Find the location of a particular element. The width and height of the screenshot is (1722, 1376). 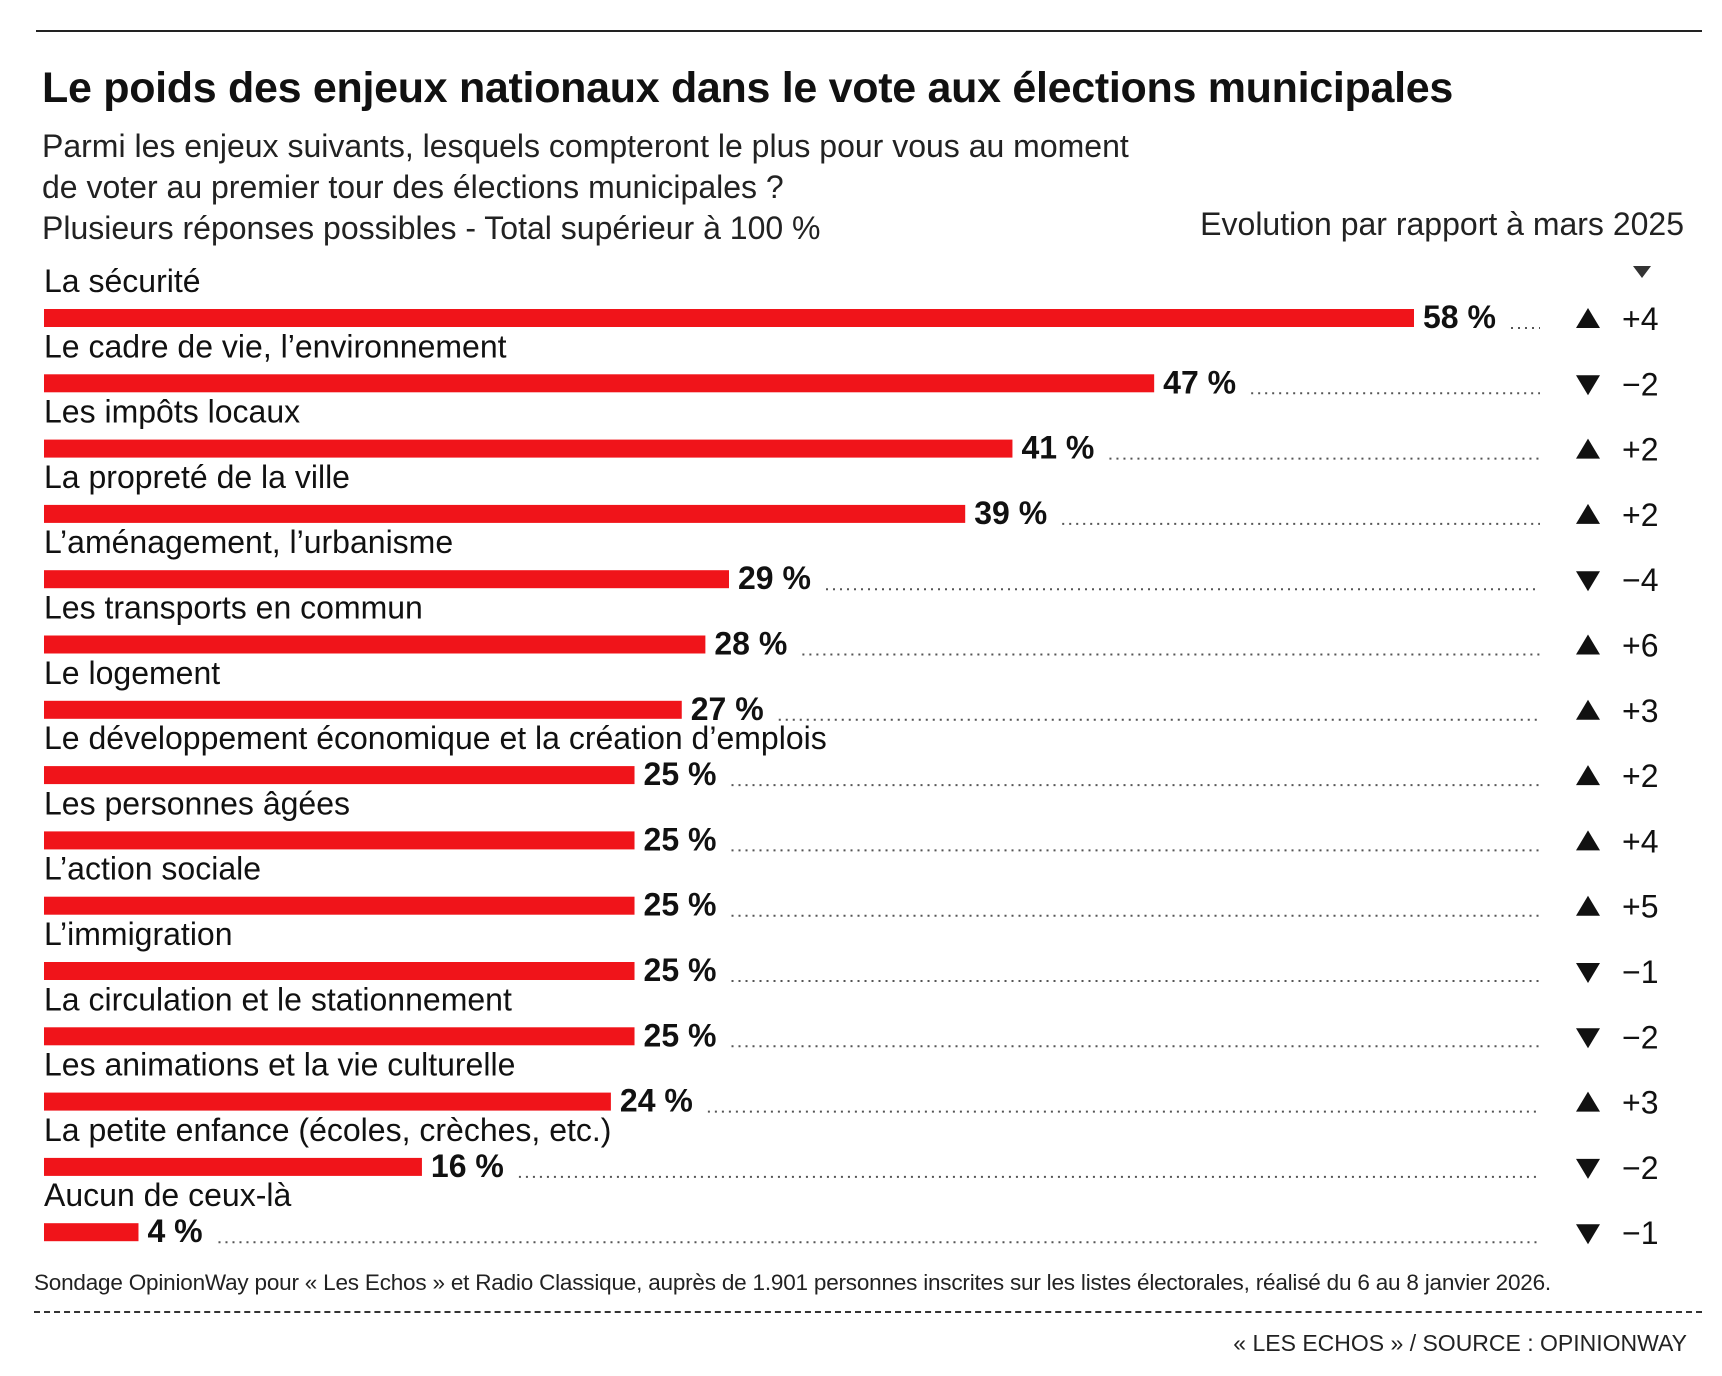

value-label: 16 % is located at coordinates (467, 1166).